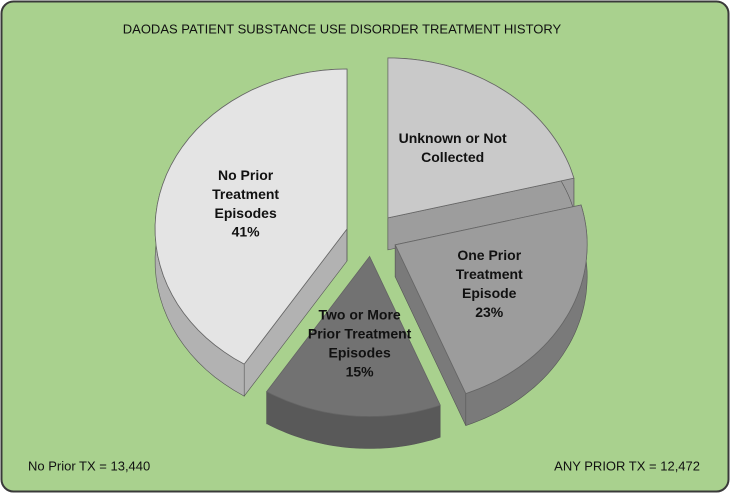 The width and height of the screenshot is (730, 498). I want to click on value-label: 41%, so click(246, 232).